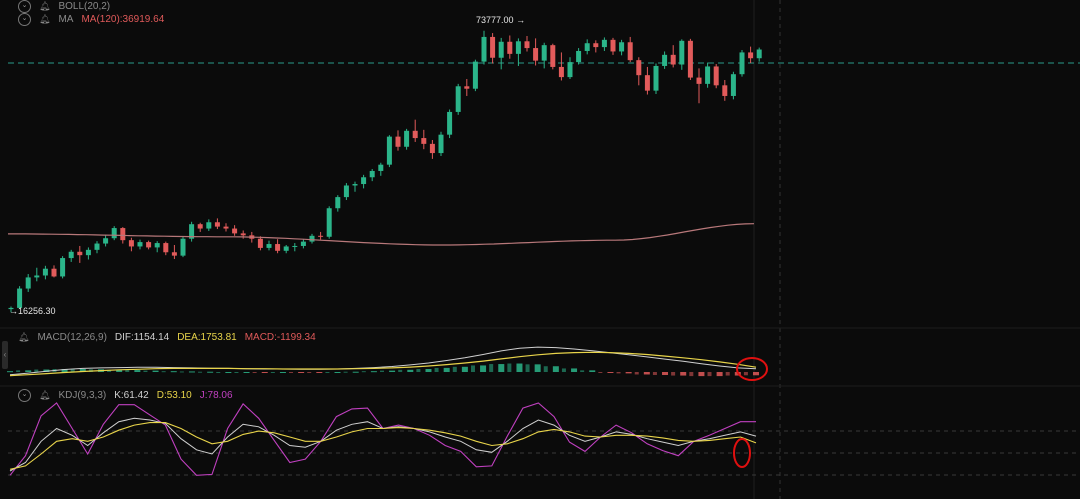  Describe the element at coordinates (13, 311) in the screenshot. I see `arrow-right-icon: →` at that location.